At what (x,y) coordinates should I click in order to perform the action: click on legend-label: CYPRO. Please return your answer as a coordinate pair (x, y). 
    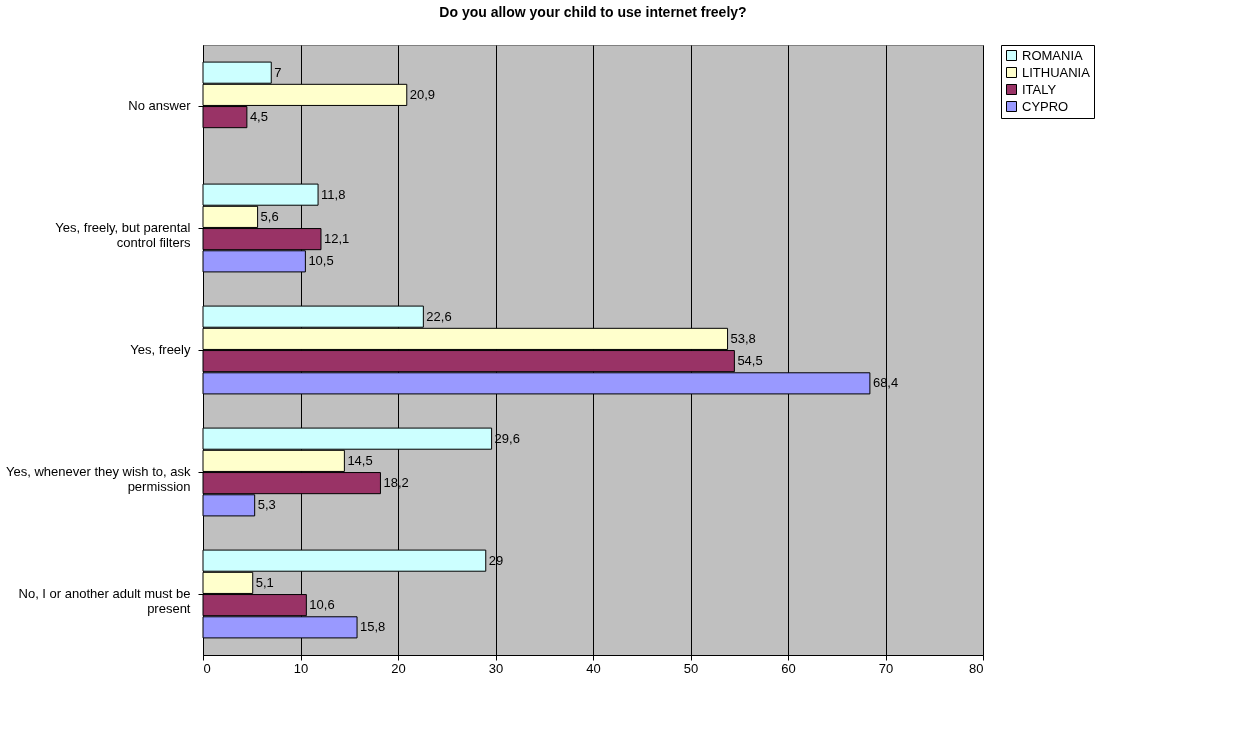
    Looking at the image, I should click on (1045, 106).